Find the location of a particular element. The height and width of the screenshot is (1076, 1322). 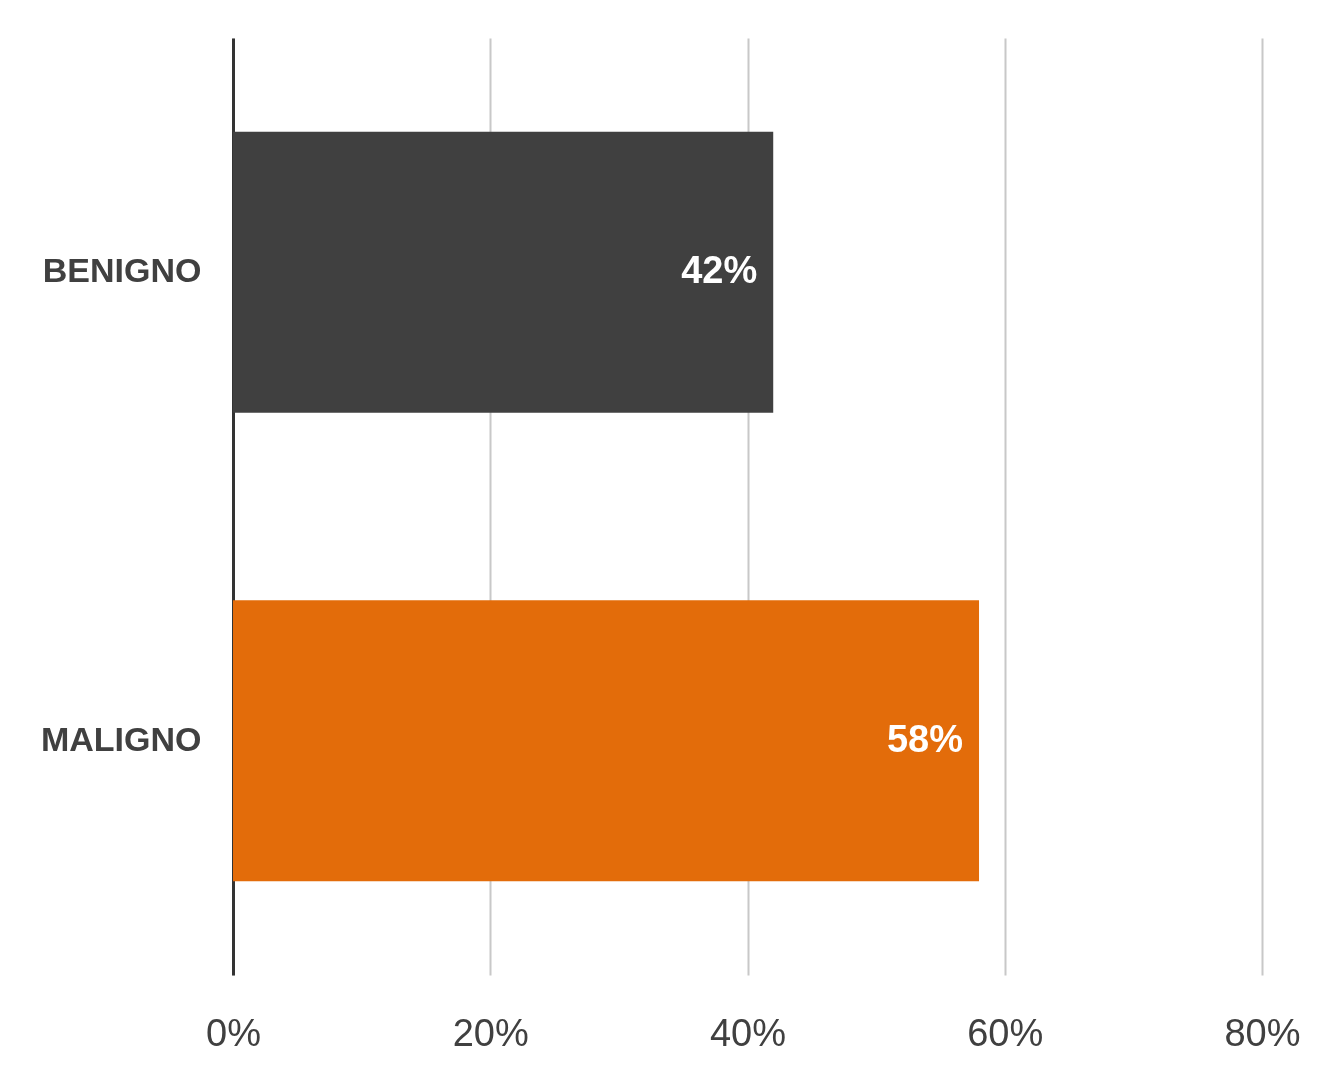

x-tick-label: 0% is located at coordinates (233, 1032).